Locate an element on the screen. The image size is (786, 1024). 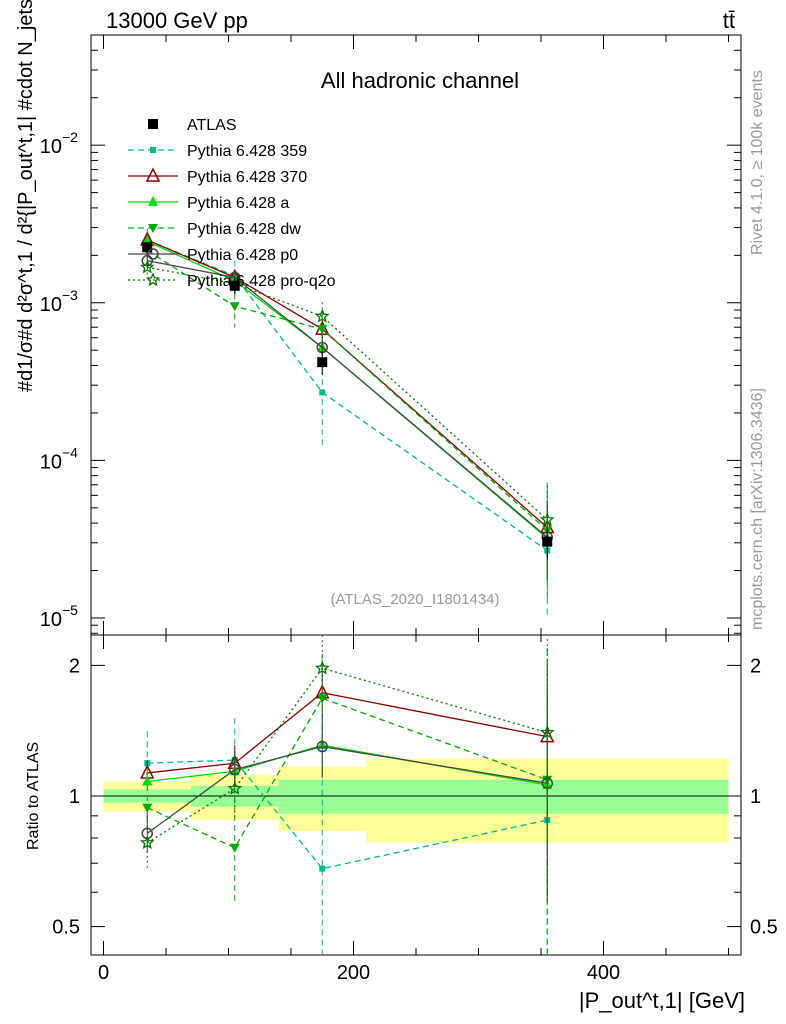
ratio-y-tick-label: 1 is located at coordinates (74, 797).